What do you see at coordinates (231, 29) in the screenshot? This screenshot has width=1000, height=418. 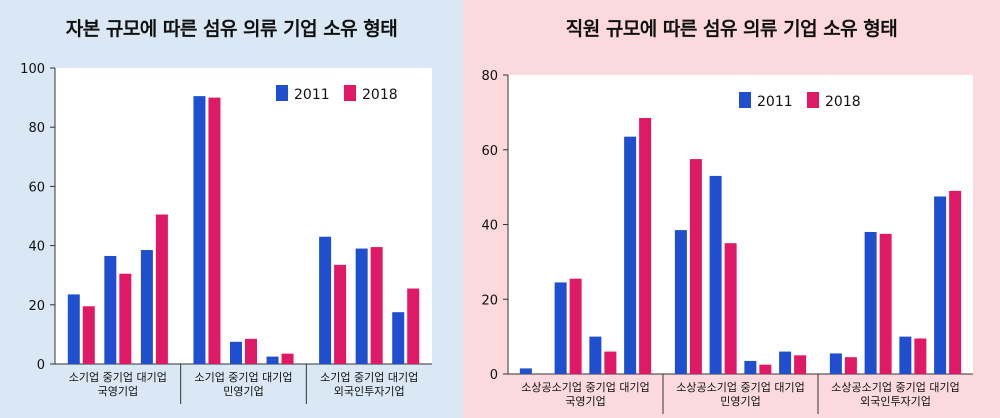 I see `chart-title-capital: 자본 규모에 따른 섬유 의류 기업 소유 형태` at bounding box center [231, 29].